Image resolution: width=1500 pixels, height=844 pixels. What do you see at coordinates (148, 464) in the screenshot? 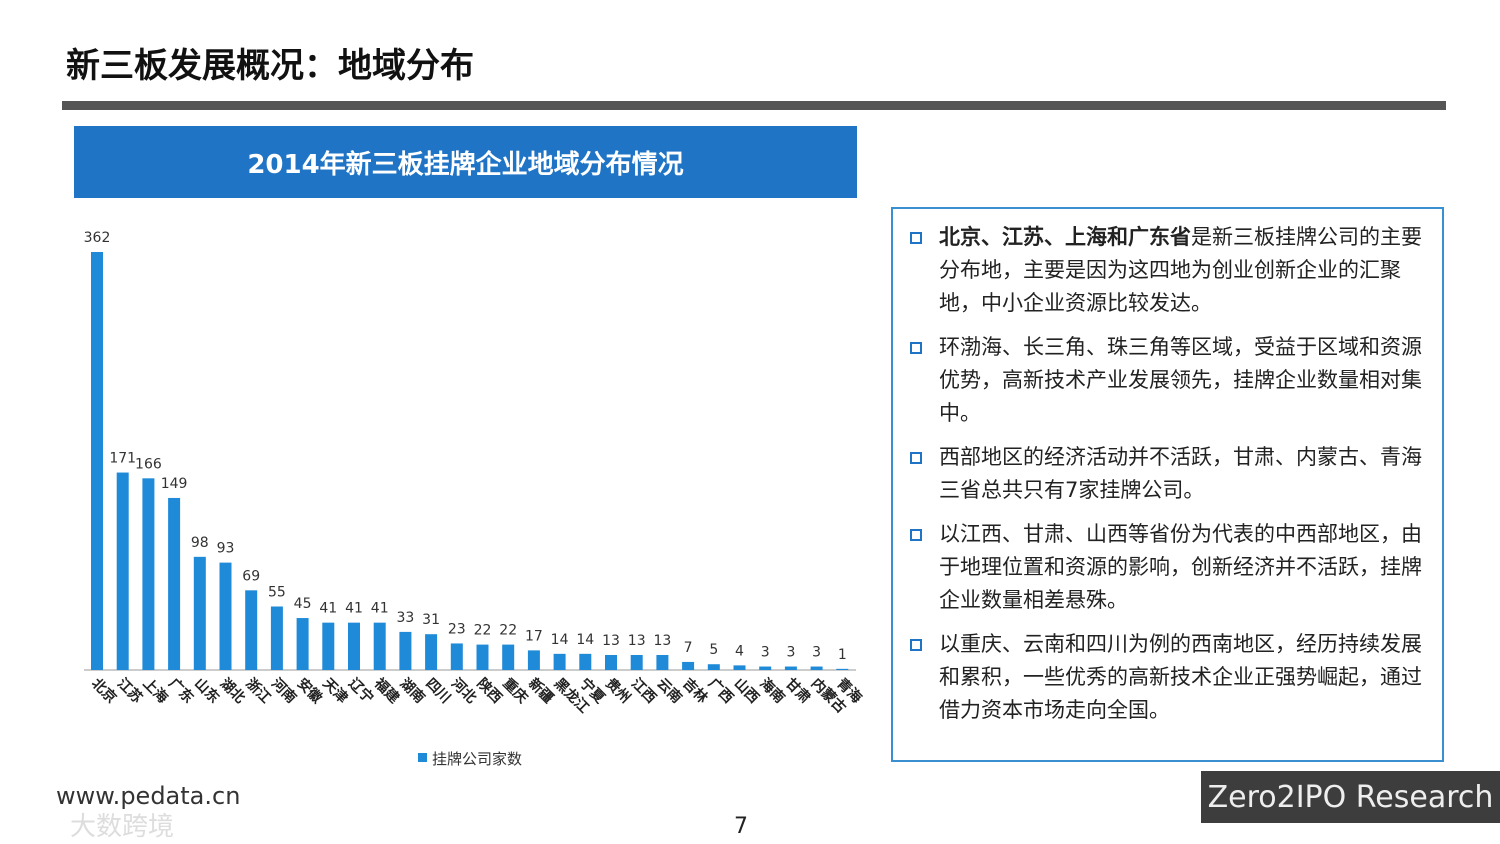
I see `data-label: 166` at bounding box center [148, 464].